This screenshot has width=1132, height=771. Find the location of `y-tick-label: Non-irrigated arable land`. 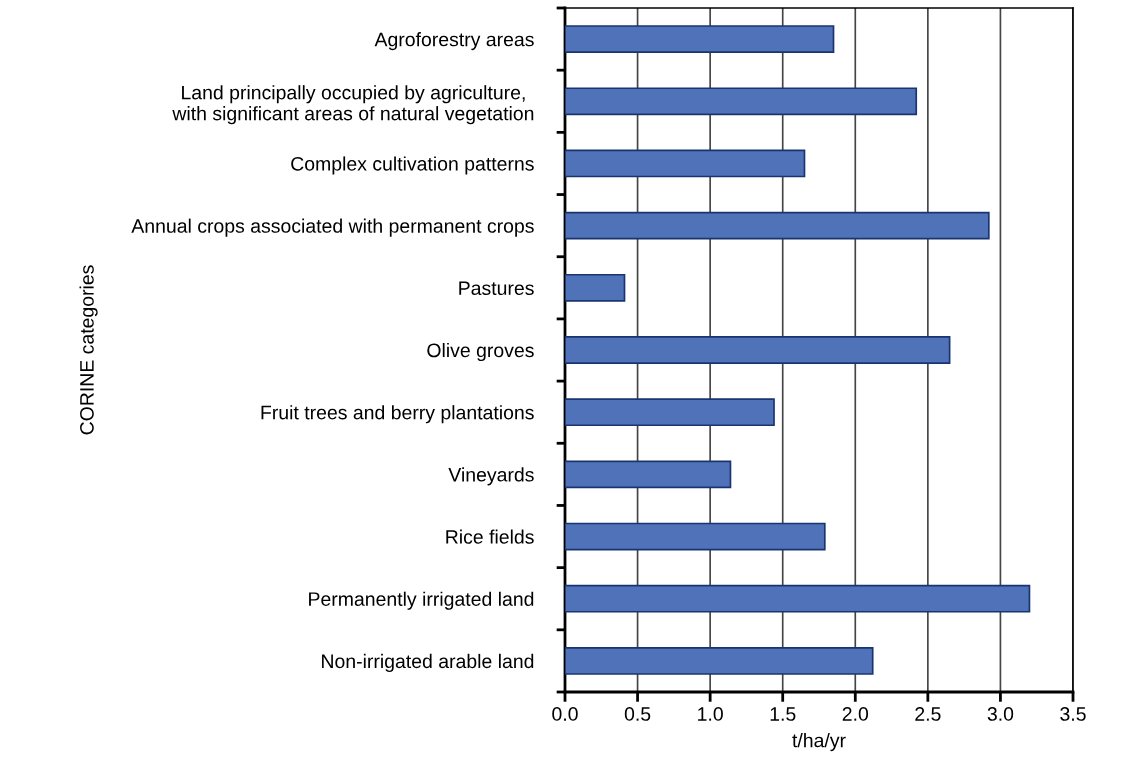

y-tick-label: Non-irrigated arable land is located at coordinates (428, 662).